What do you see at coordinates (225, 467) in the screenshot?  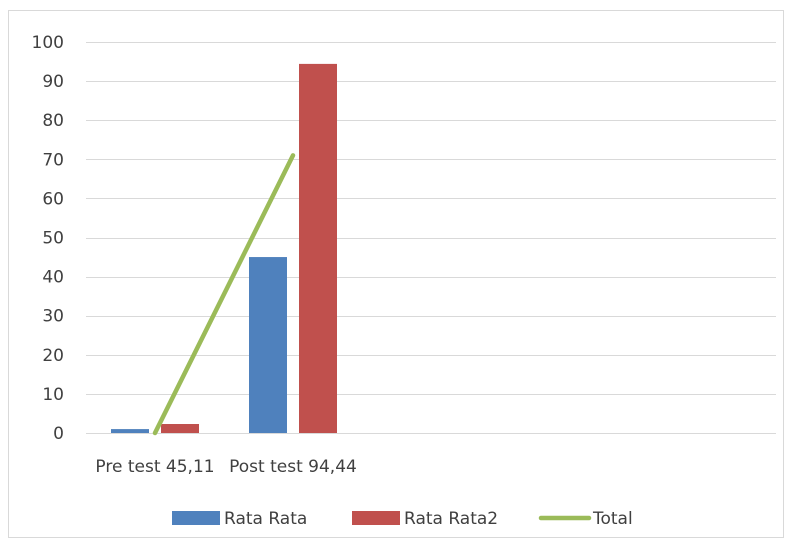 I see `x-axis-tick-labels: Pre test 45,11 Post test 94,44` at bounding box center [225, 467].